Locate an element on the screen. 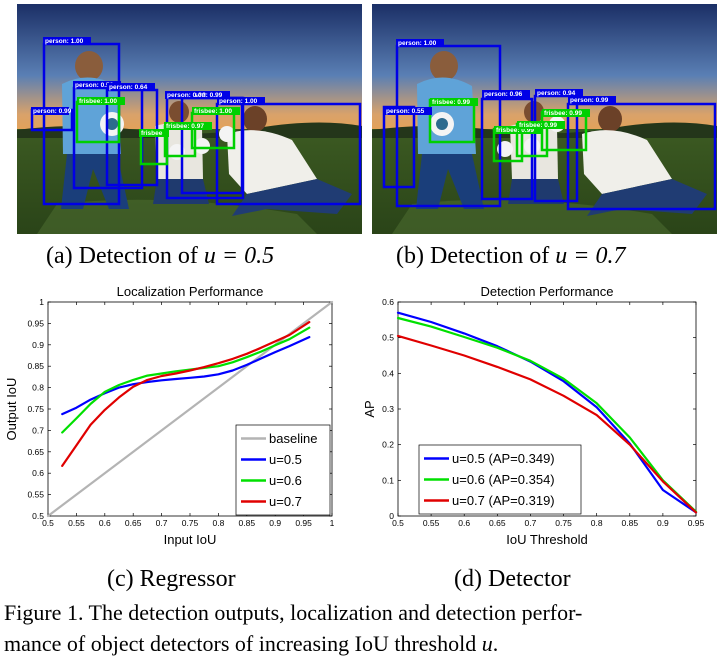 This screenshot has width=728, height=659. y-tick-label: 0.9 is located at coordinates (38, 345).